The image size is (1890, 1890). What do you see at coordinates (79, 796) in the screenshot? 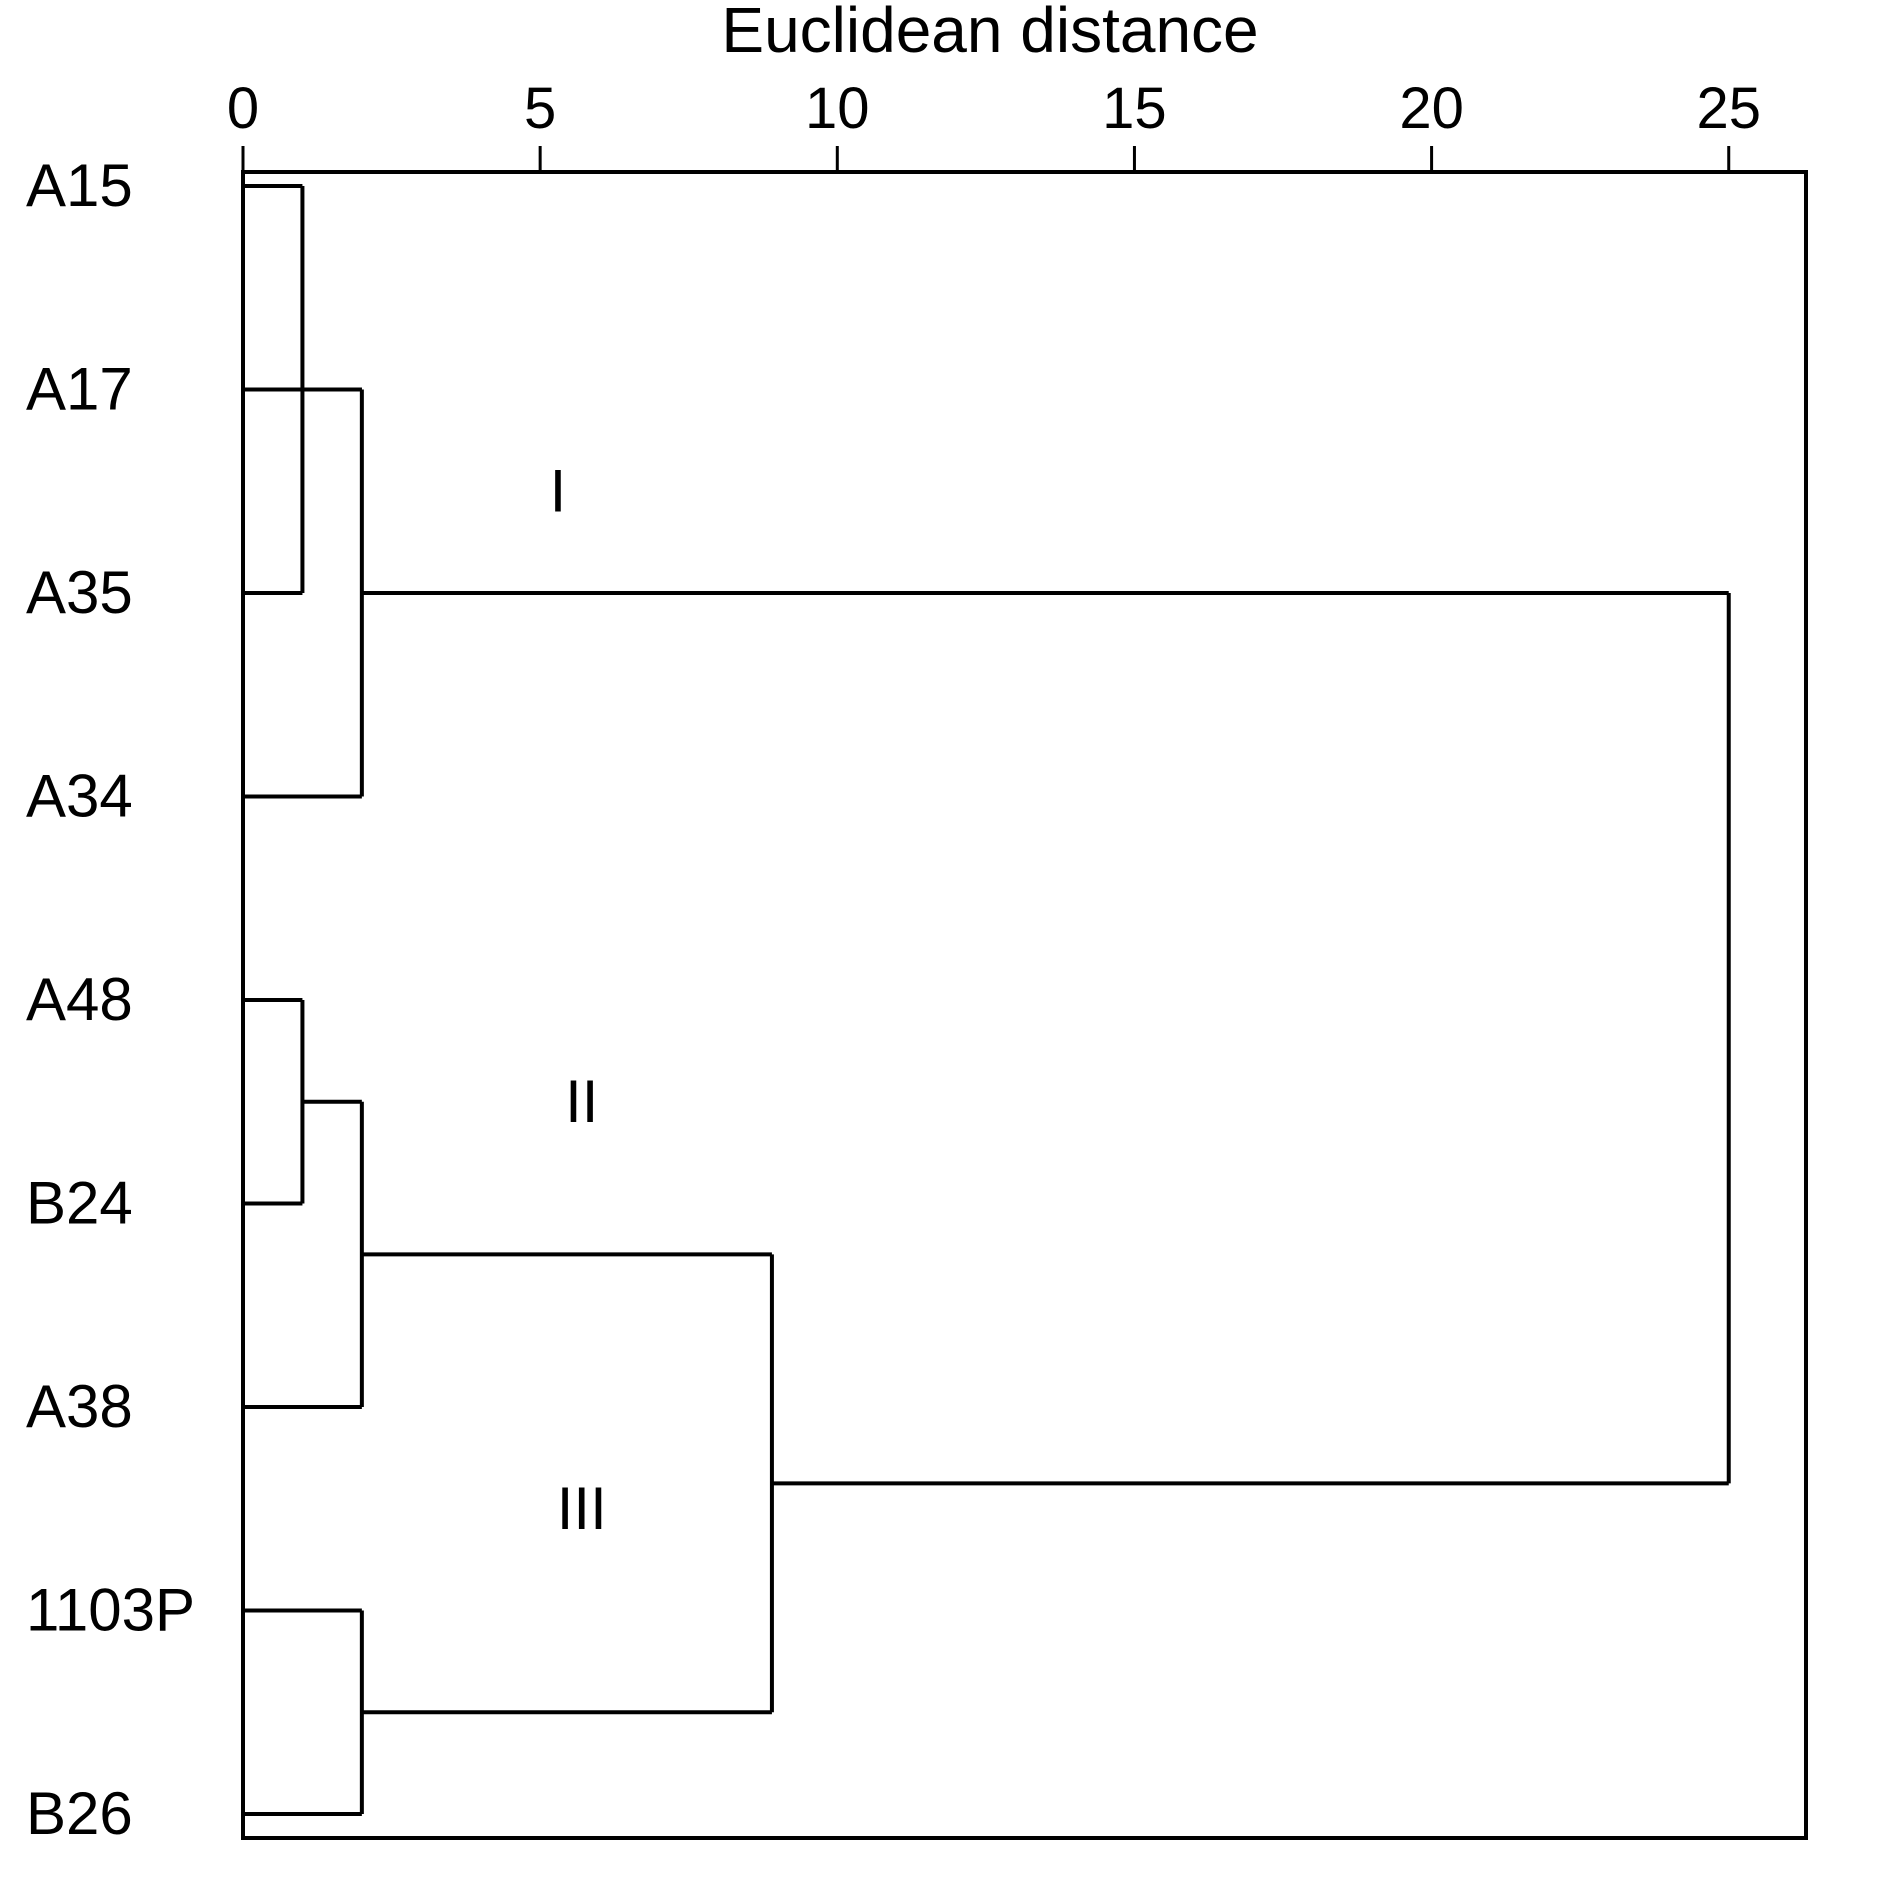
I see `leaf-label-A34: A34` at bounding box center [79, 796].